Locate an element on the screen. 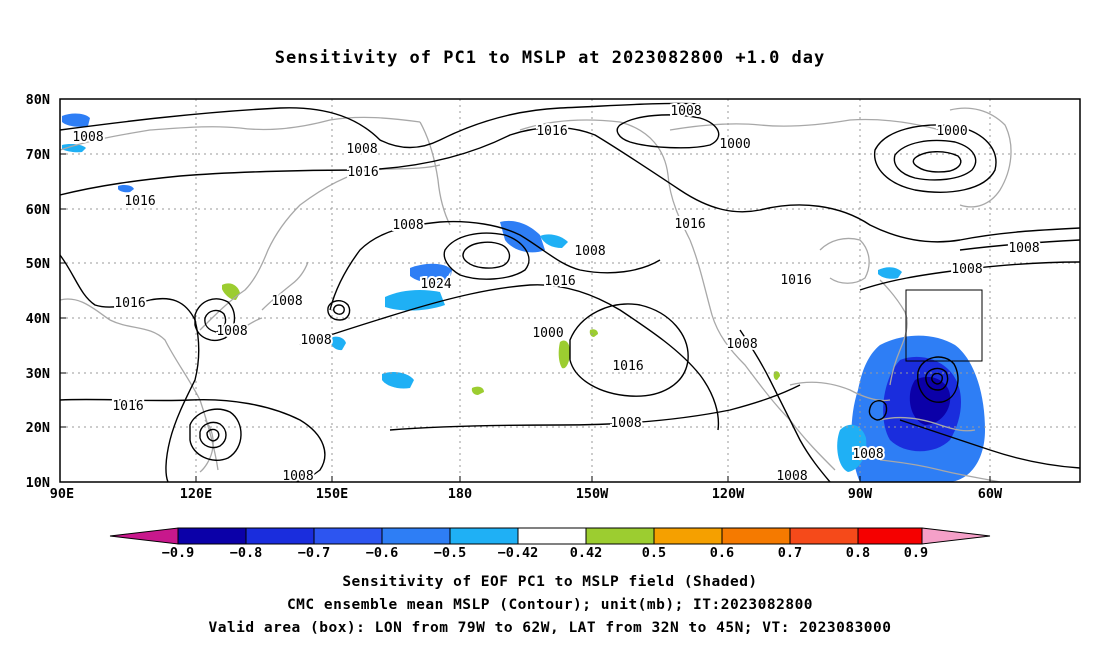 This screenshot has height=650, width=1100. contour-low-inner is located at coordinates (486, 255).